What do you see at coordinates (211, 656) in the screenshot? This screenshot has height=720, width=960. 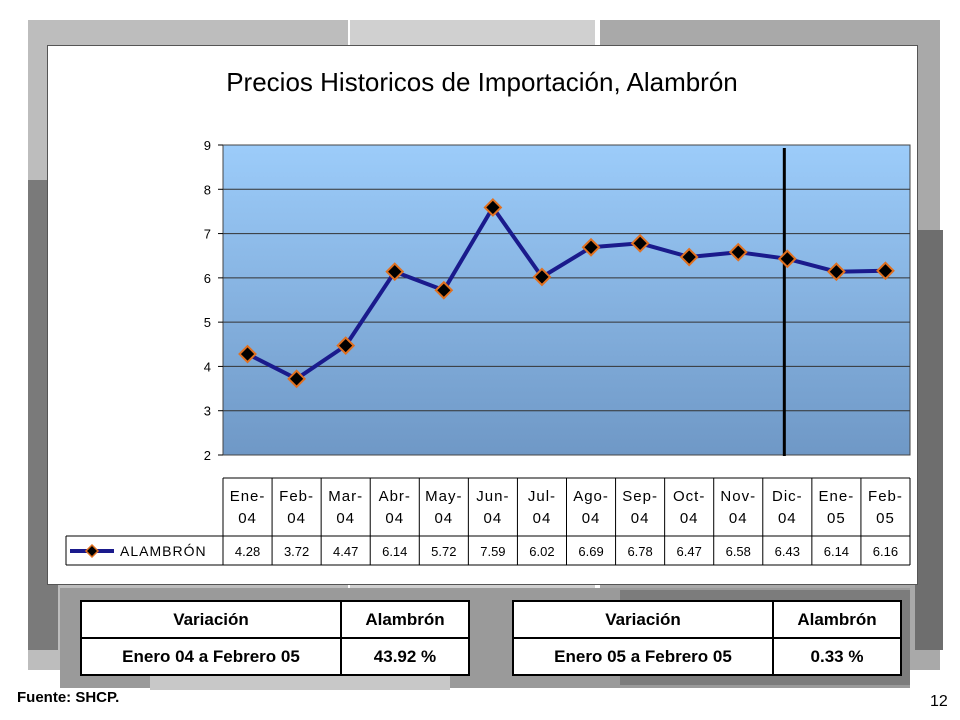 I see `variation-period: Enero 04 a Febrero 05` at bounding box center [211, 656].